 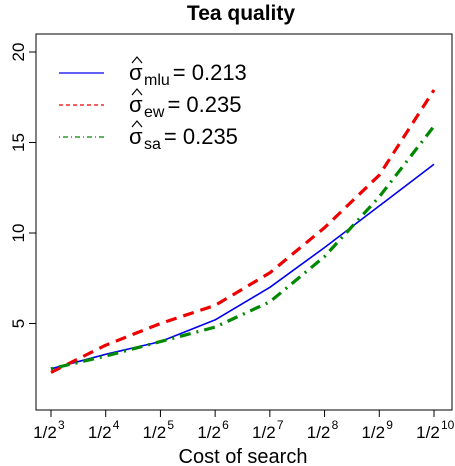 What do you see at coordinates (18, 52) in the screenshot?
I see `y-tick-label: 20` at bounding box center [18, 52].